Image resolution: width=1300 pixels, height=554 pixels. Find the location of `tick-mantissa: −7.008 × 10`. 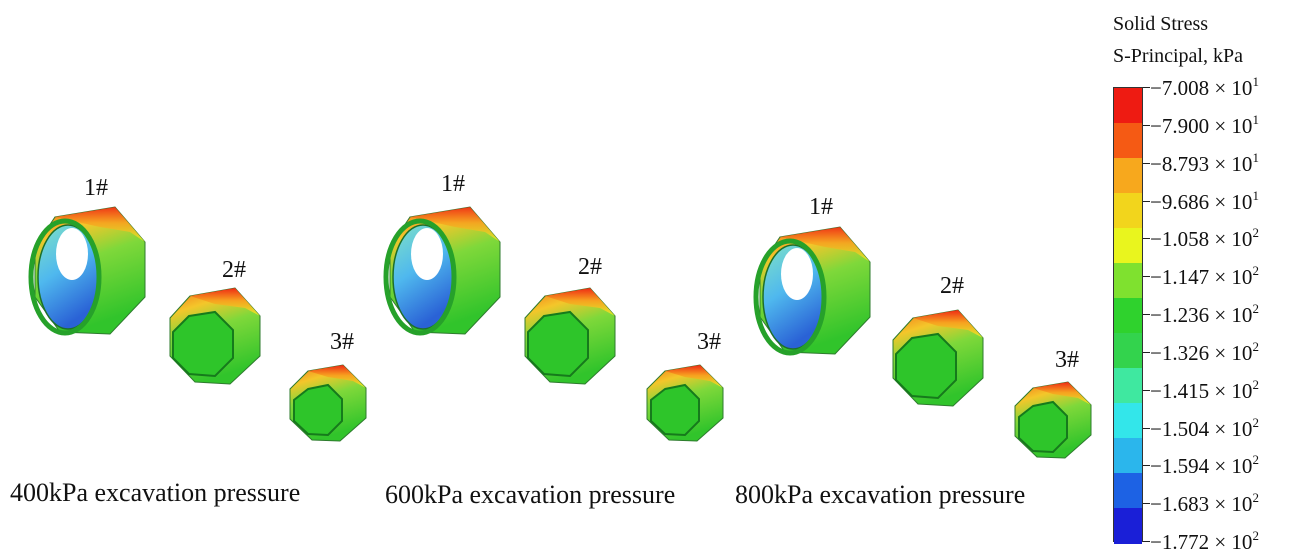

tick-mantissa: −7.008 × 10 is located at coordinates (1201, 88).